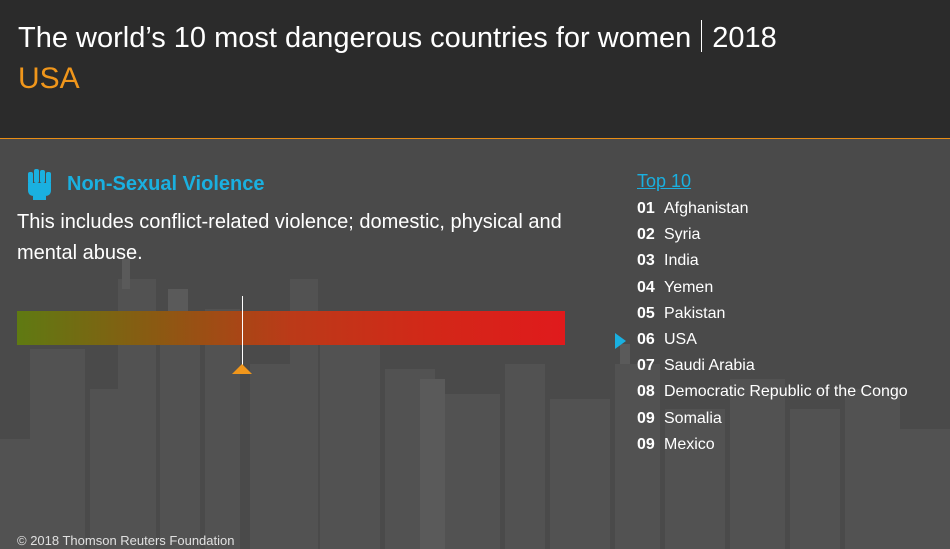 Image resolution: width=950 pixels, height=549 pixels. What do you see at coordinates (680, 339) in the screenshot?
I see `rank-country: USA` at bounding box center [680, 339].